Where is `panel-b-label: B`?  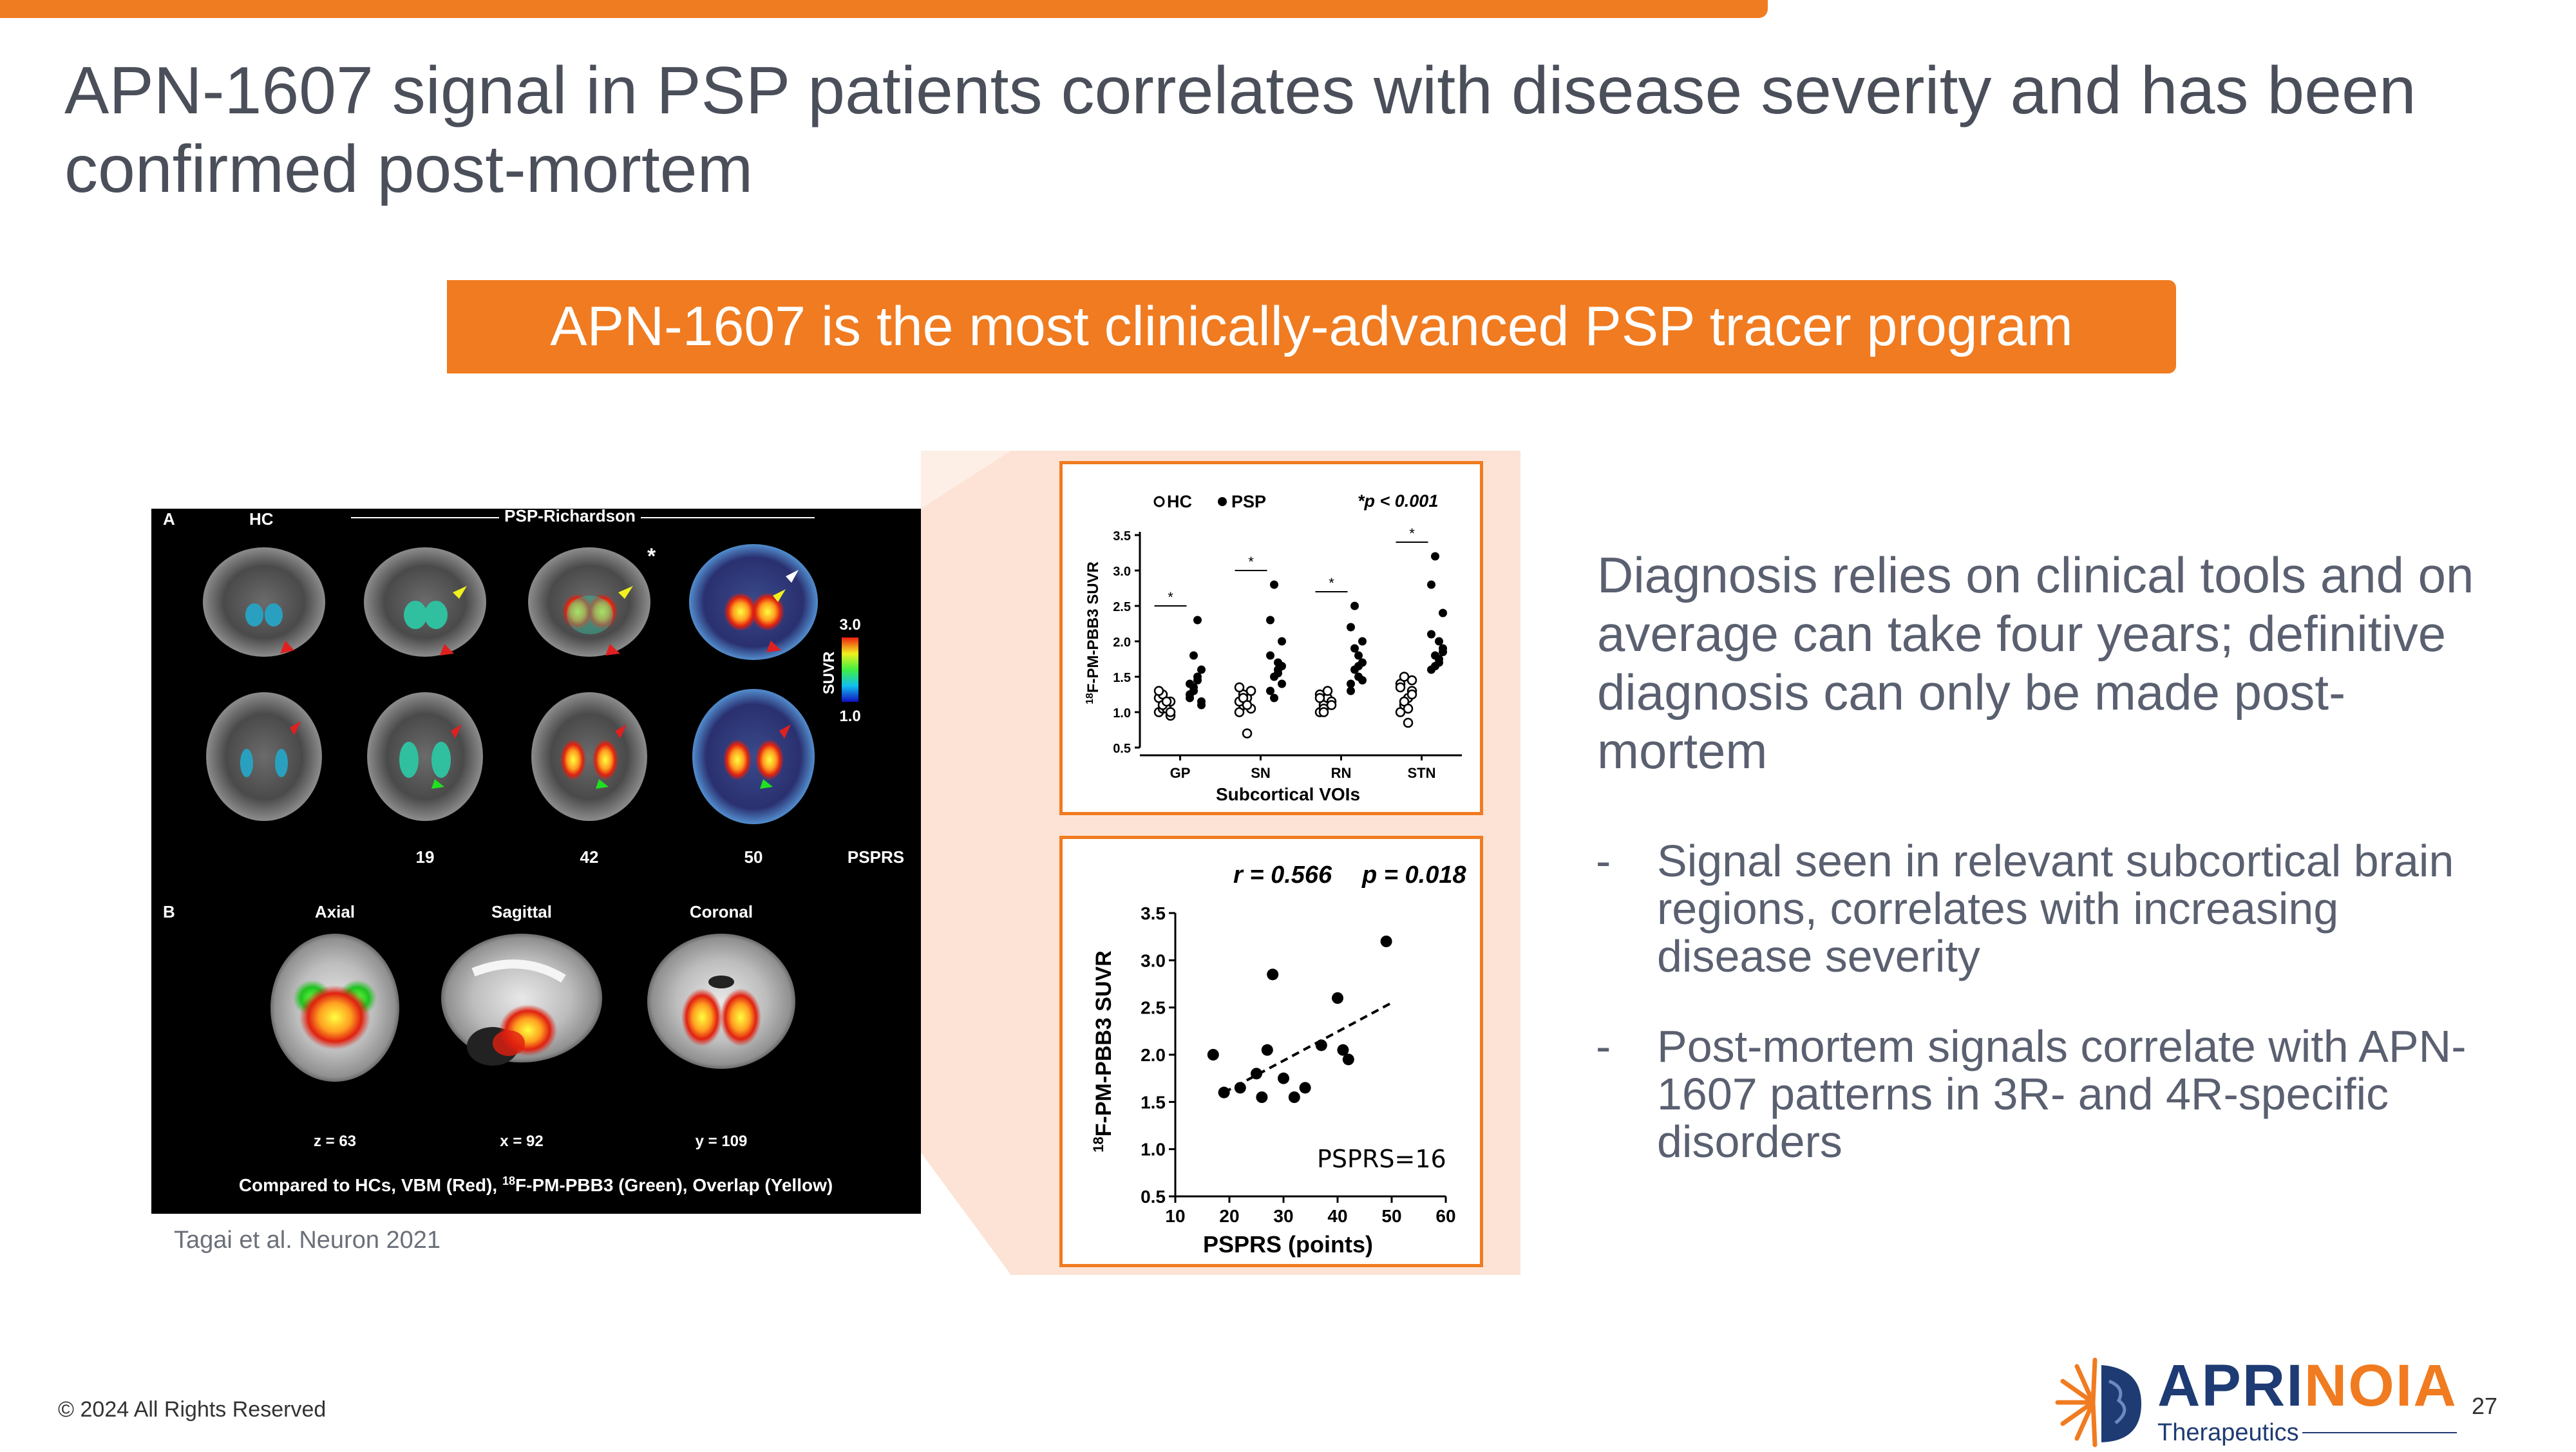 panel-b-label: B is located at coordinates (169, 911).